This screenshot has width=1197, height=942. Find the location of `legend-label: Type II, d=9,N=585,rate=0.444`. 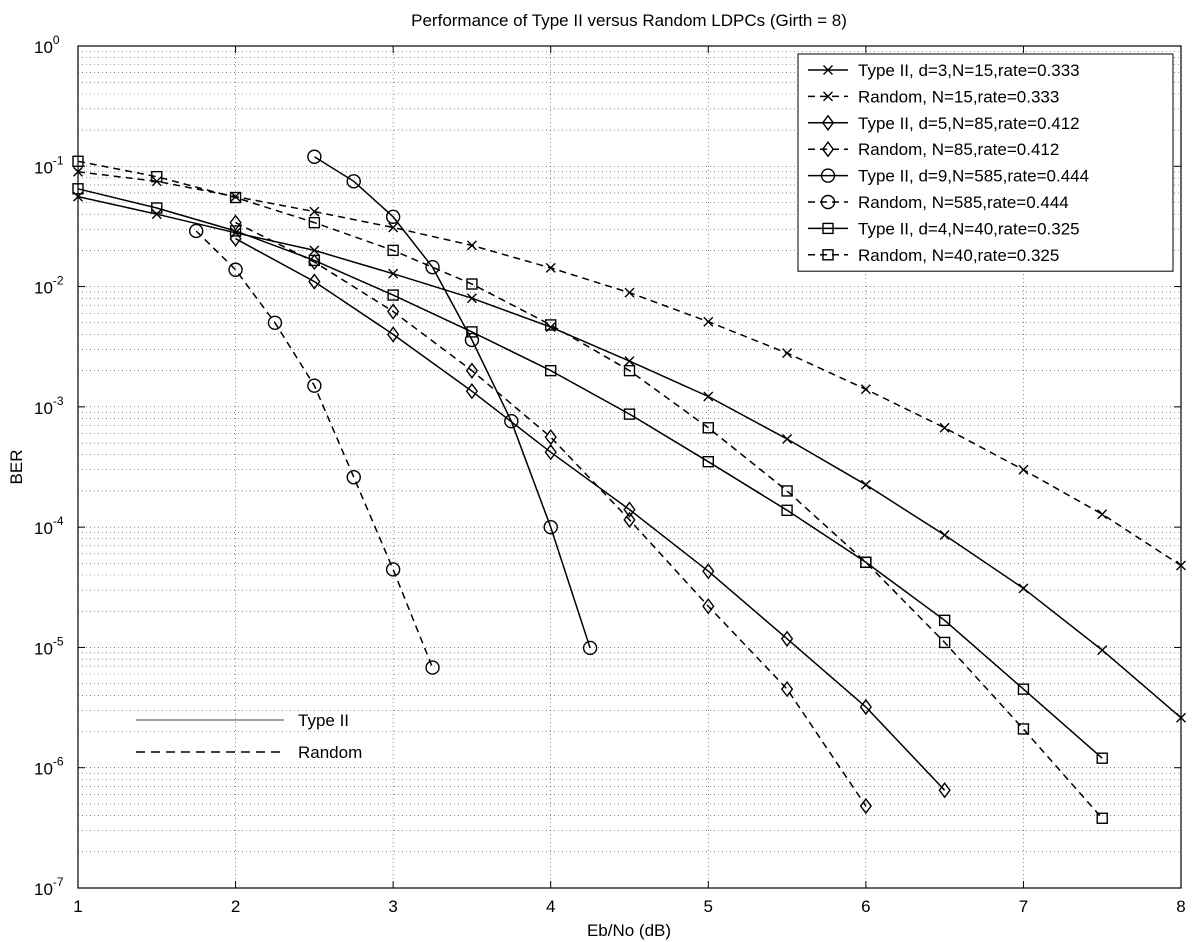

legend-label: Type II, d=9,N=585,rate=0.444 is located at coordinates (973, 176).